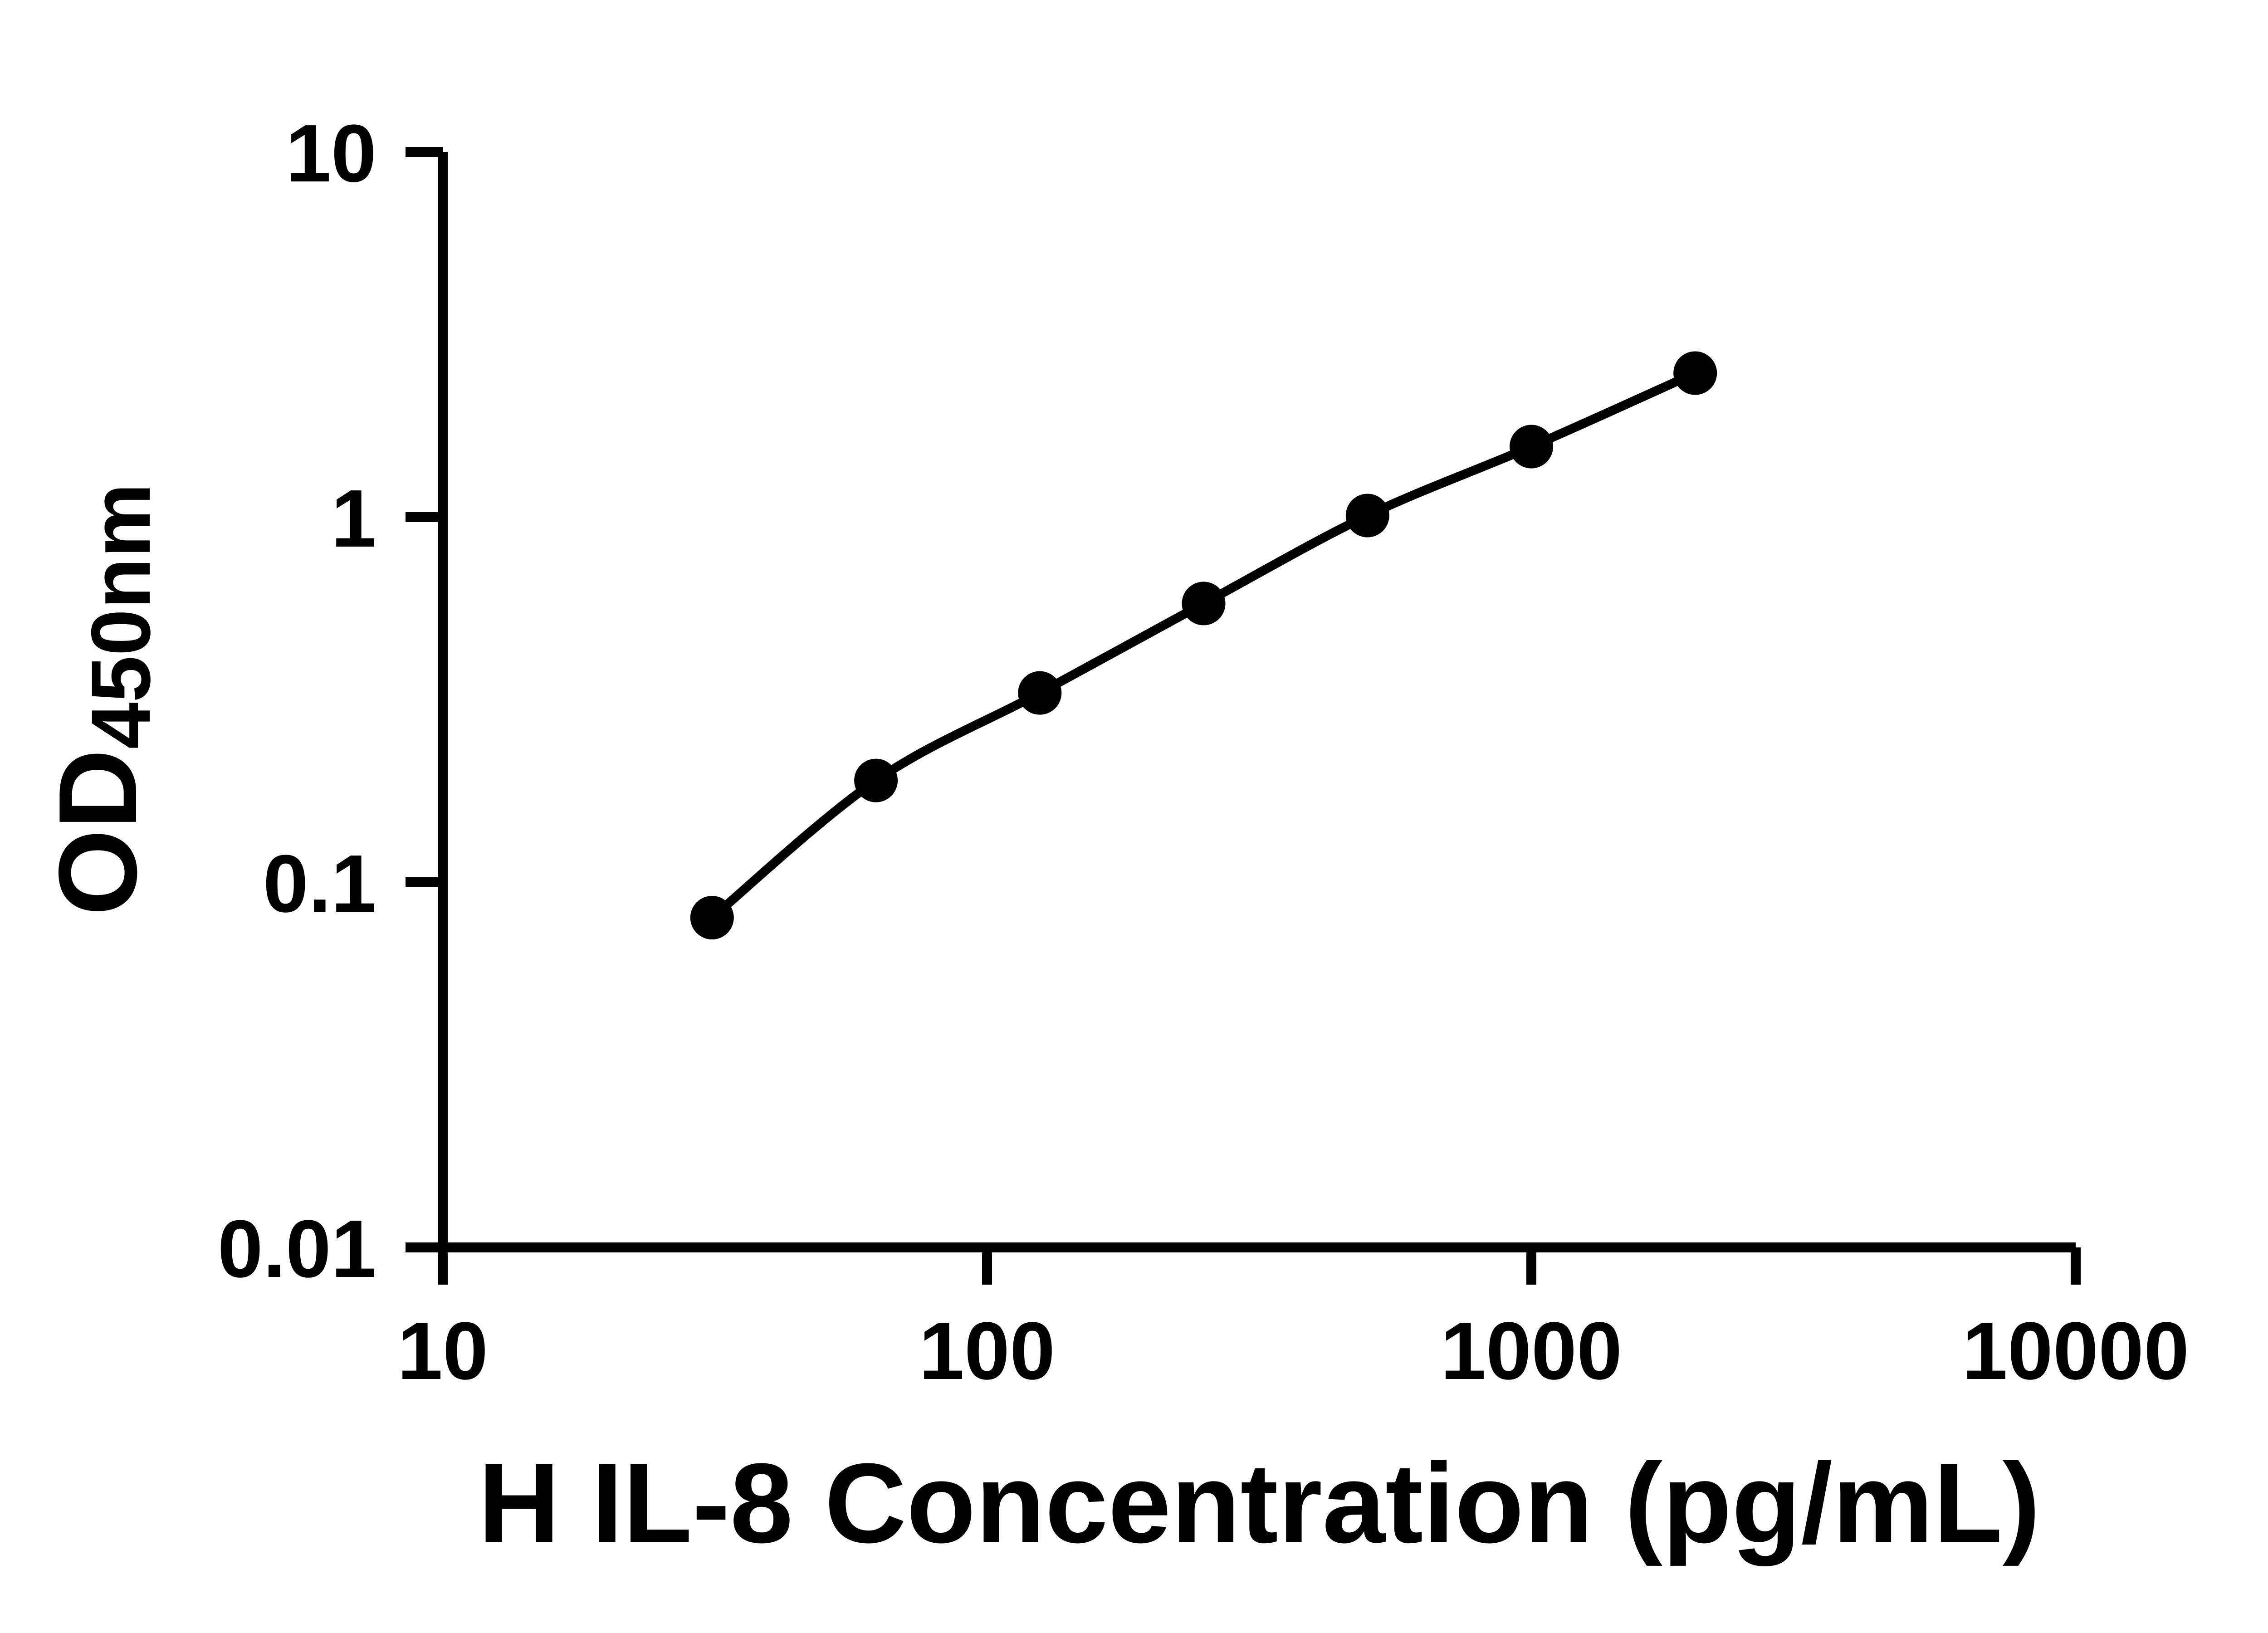 The image size is (2268, 1633). Describe the element at coordinates (331, 153) in the screenshot. I see `y-tick-label-0: 10` at that location.